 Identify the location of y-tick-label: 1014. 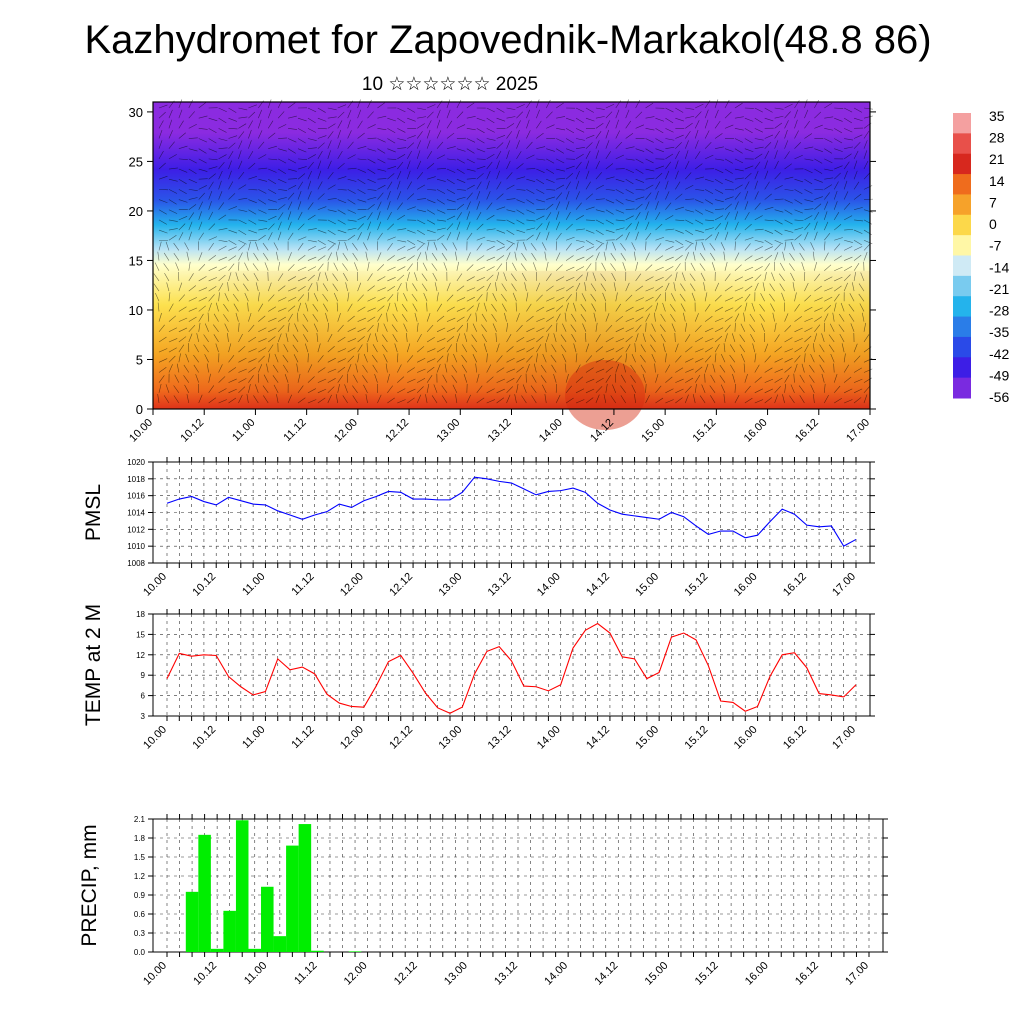
(136, 513).